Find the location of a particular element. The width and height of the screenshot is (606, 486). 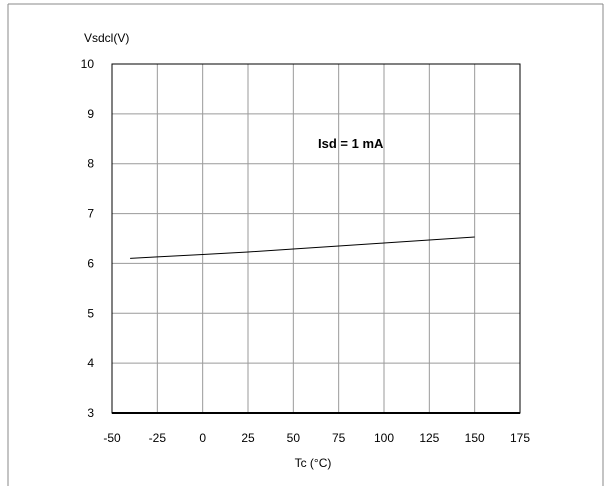

x-axis-label: Tc (°C) is located at coordinates (313, 463).